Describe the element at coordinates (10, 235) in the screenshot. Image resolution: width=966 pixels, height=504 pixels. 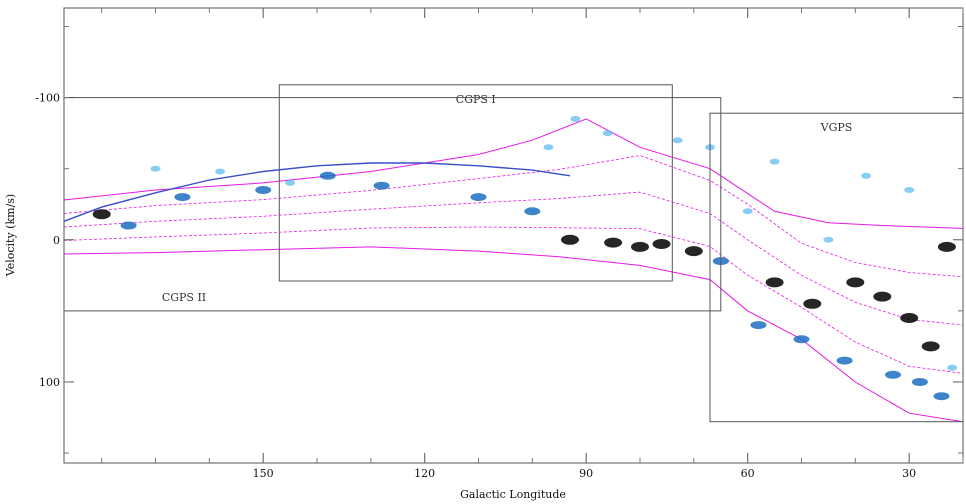
I see `y-axis-label: Velocity (km/s)` at that location.